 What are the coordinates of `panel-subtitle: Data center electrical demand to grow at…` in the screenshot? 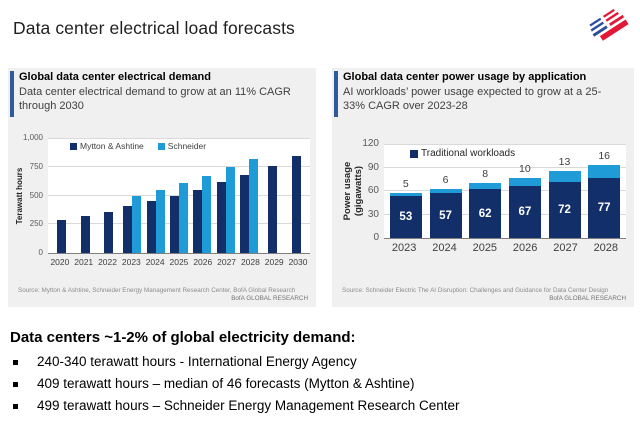 It's located at (155, 99).